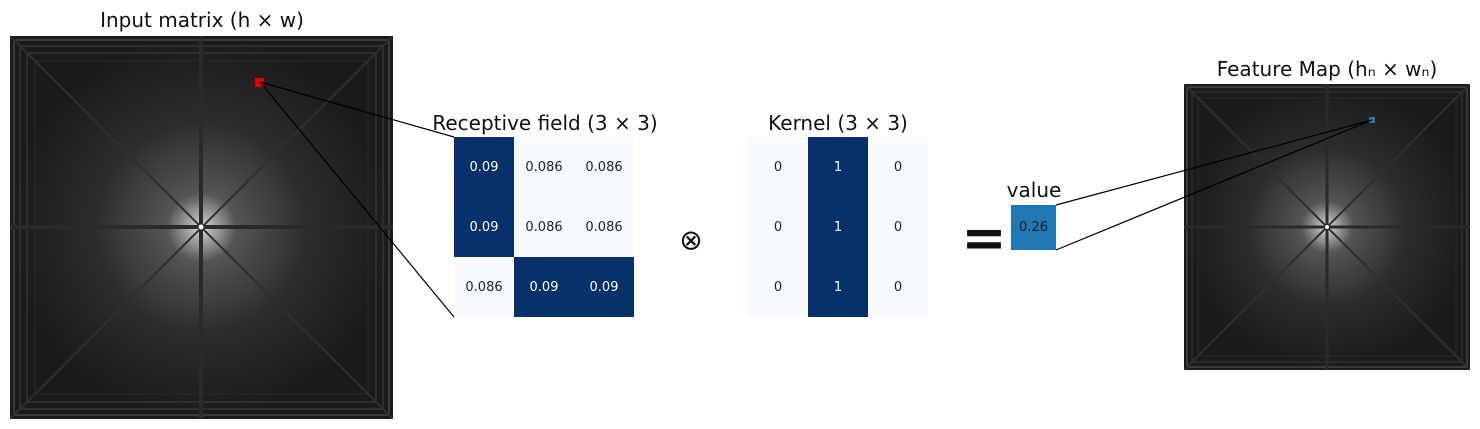 The width and height of the screenshot is (1480, 429). I want to click on kernel-cell-0-0: 0, so click(778, 167).